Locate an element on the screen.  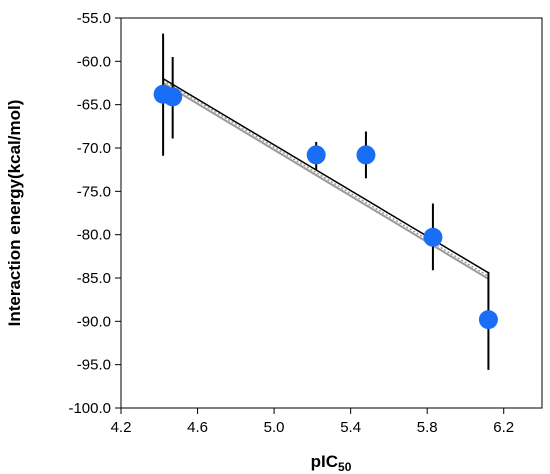
x-tick-label: 5.0 is located at coordinates (274, 427).